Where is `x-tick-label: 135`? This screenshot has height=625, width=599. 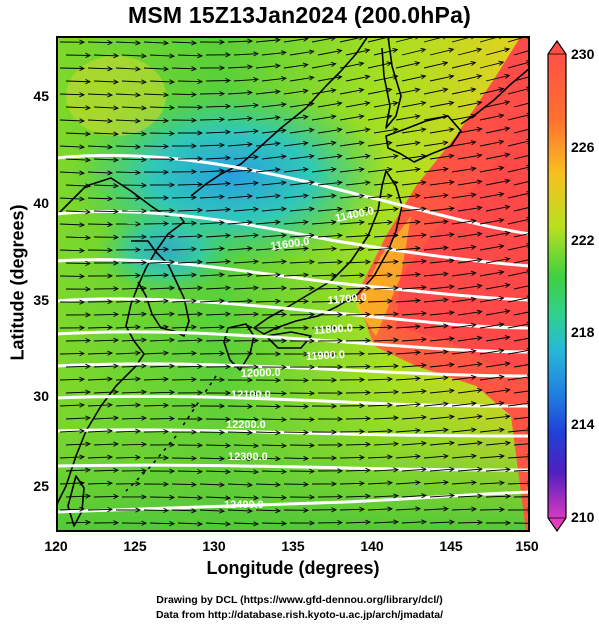
x-tick-label: 135 is located at coordinates (293, 546).